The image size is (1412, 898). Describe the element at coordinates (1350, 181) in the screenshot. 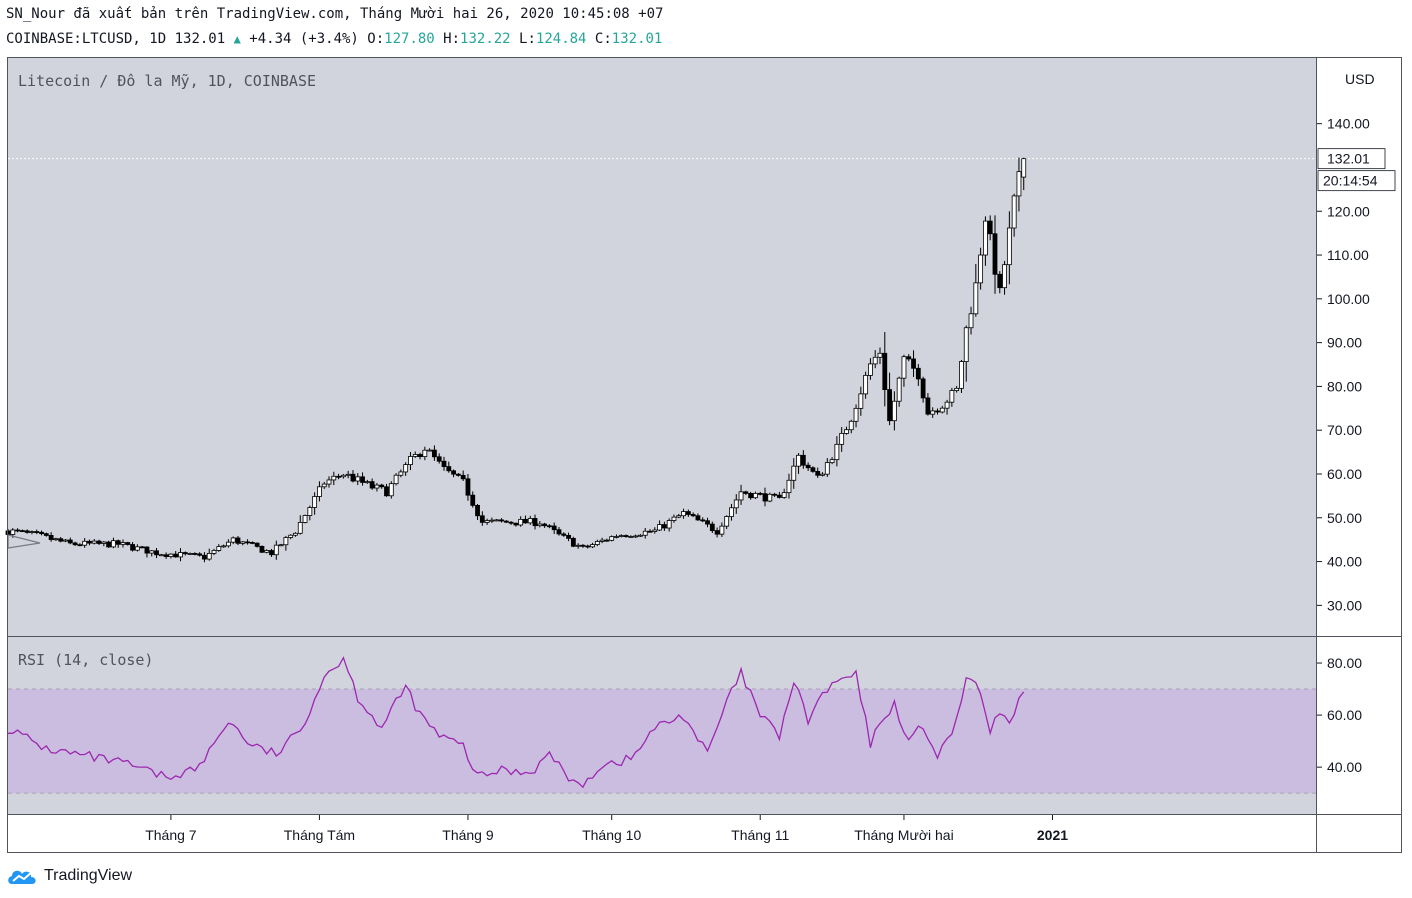

I see `countdown-label: 20:14:54` at that location.